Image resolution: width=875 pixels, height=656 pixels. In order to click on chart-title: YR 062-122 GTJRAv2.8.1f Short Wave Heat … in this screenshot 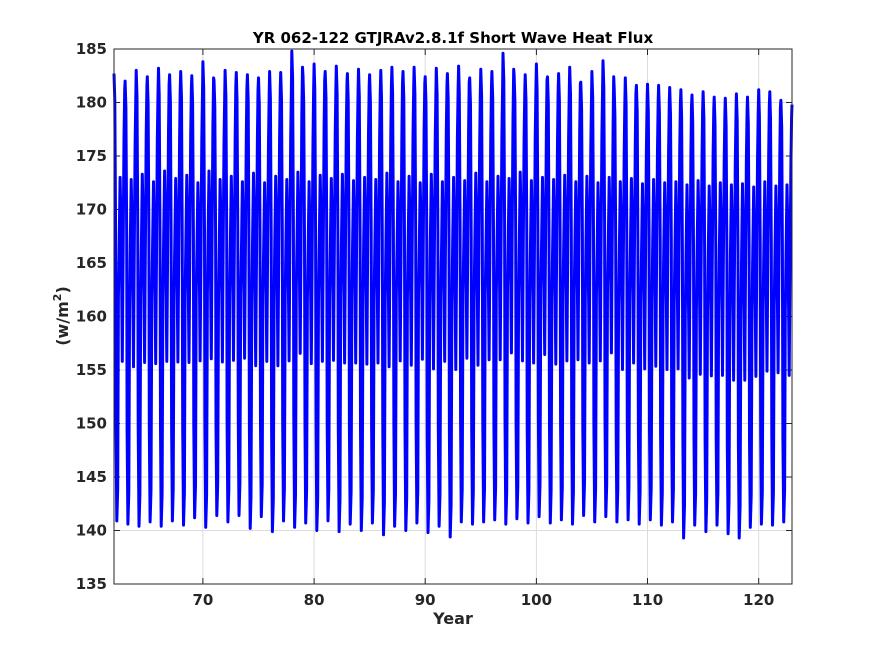, I will do `click(453, 38)`.